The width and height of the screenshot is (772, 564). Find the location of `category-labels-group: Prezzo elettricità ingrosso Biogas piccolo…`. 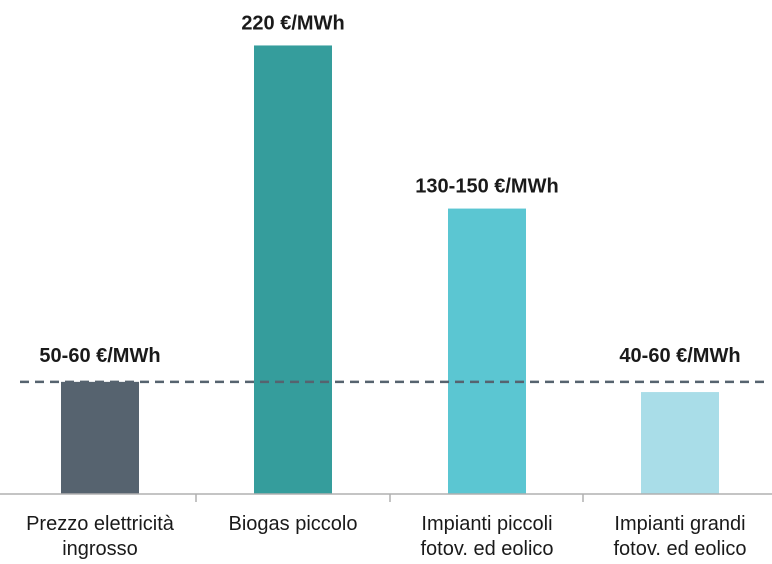

category-labels-group: Prezzo elettricità ingrosso Biogas piccolo… is located at coordinates (386, 536).